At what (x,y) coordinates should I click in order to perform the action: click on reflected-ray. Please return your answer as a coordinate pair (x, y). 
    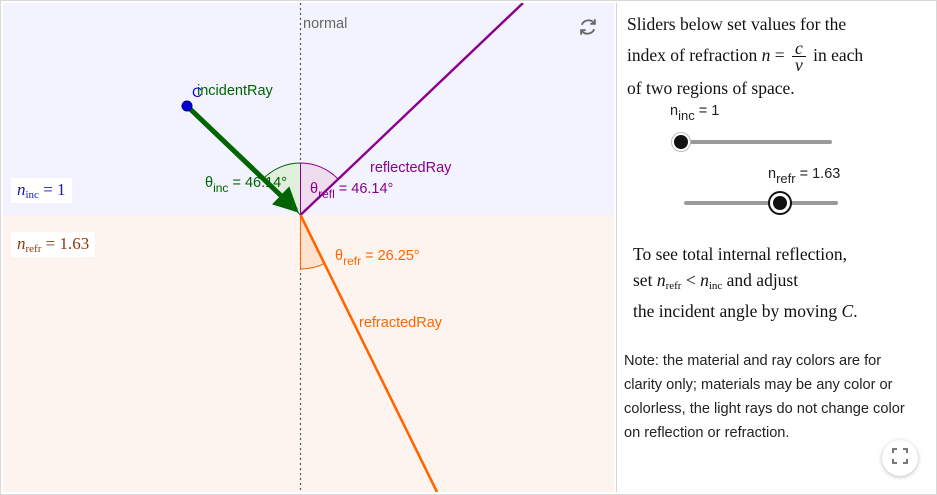
    Looking at the image, I should click on (411, 109).